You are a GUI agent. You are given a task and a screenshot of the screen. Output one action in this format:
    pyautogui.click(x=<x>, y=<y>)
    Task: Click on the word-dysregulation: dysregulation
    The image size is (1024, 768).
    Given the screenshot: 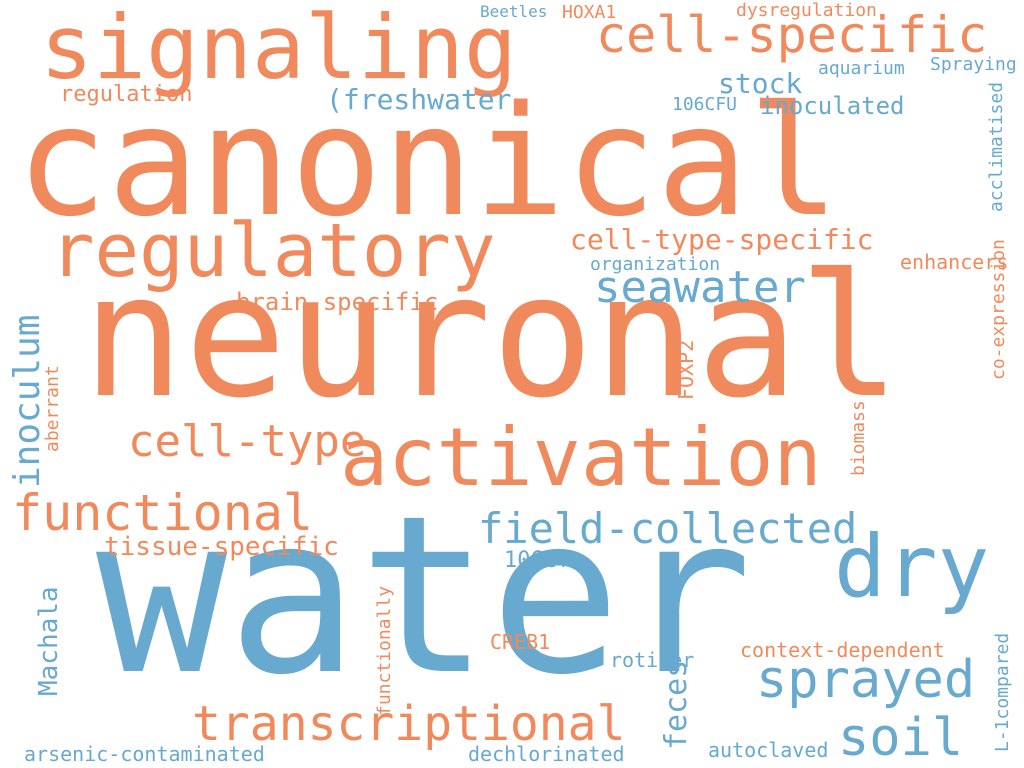 What is the action you would take?
    pyautogui.click(x=806, y=10)
    